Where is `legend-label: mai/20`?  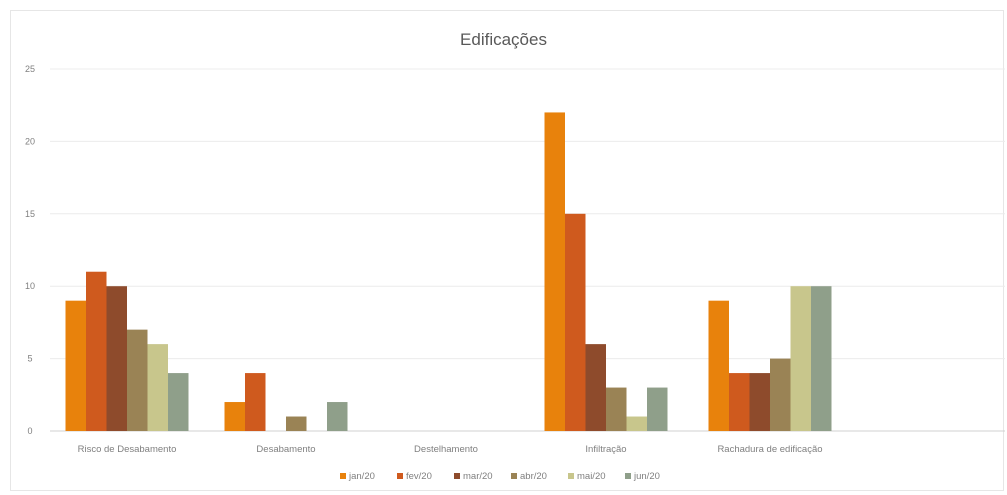
legend-label: mai/20 is located at coordinates (591, 476).